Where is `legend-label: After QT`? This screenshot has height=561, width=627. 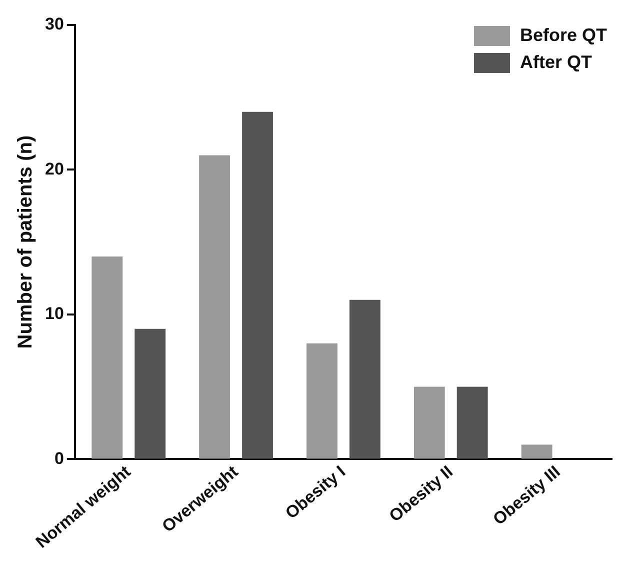 legend-label: After QT is located at coordinates (556, 62).